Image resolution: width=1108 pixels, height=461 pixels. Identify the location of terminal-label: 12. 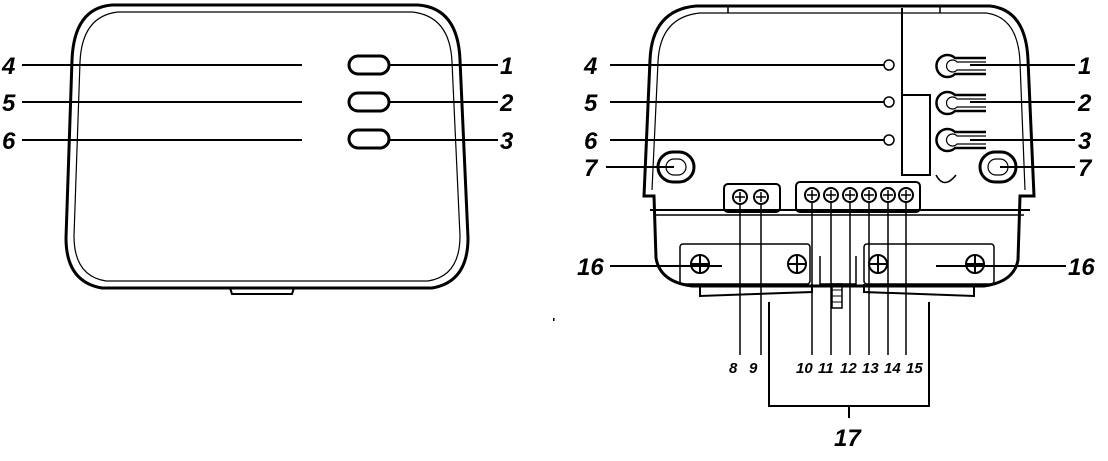
(848, 368).